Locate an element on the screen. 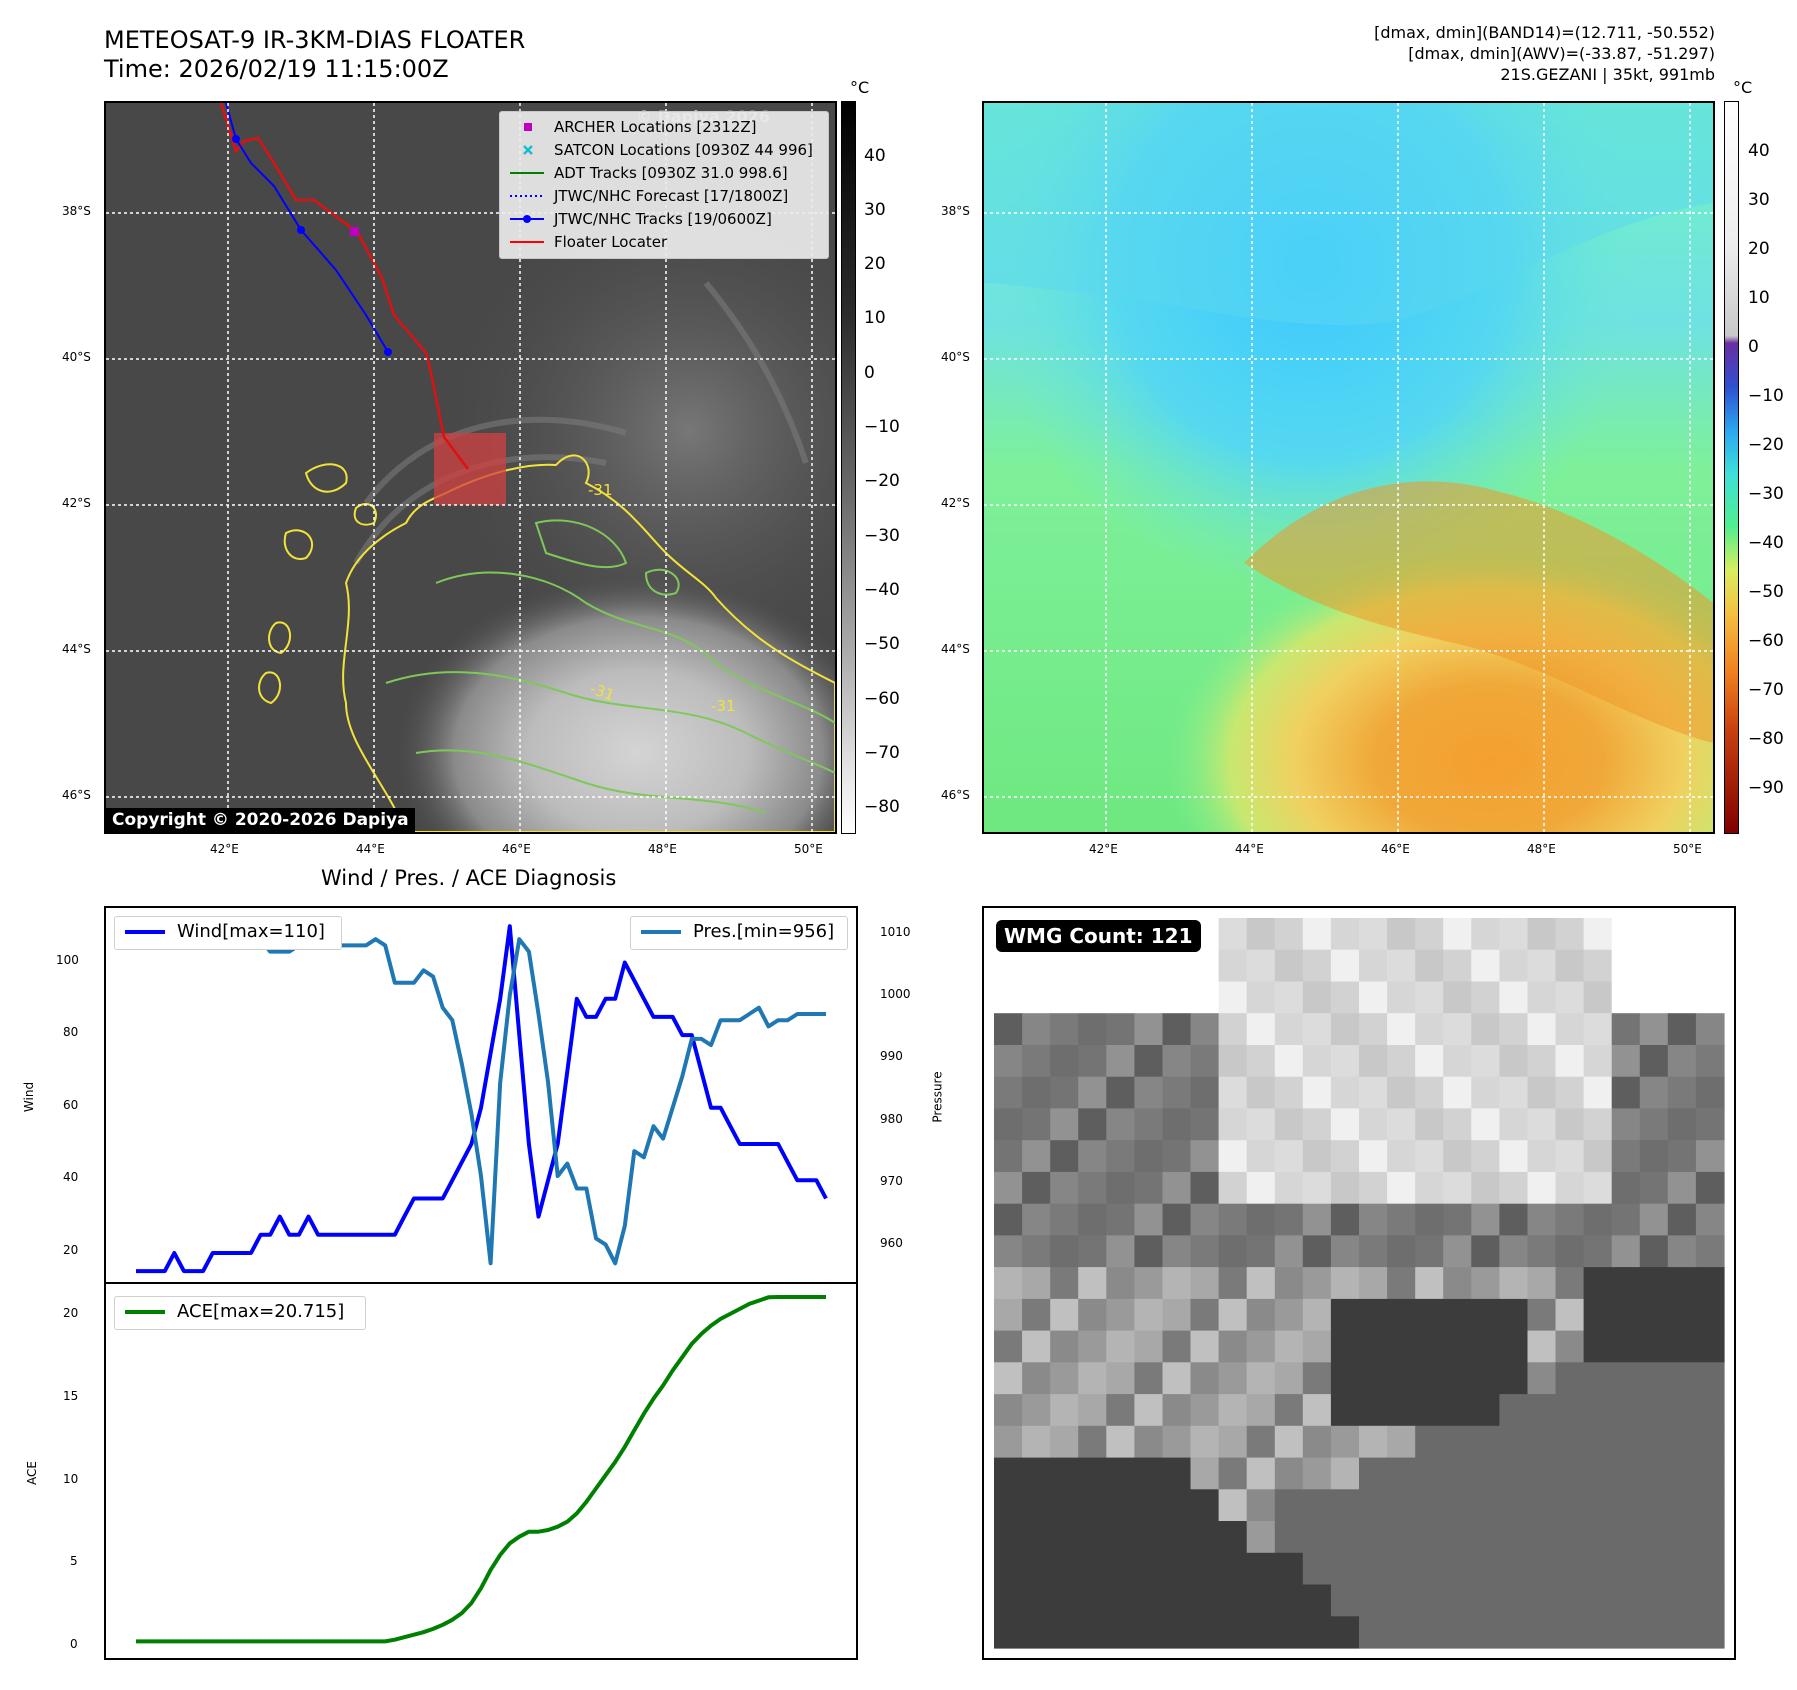  ace-tick: 15 is located at coordinates (71, 1396).